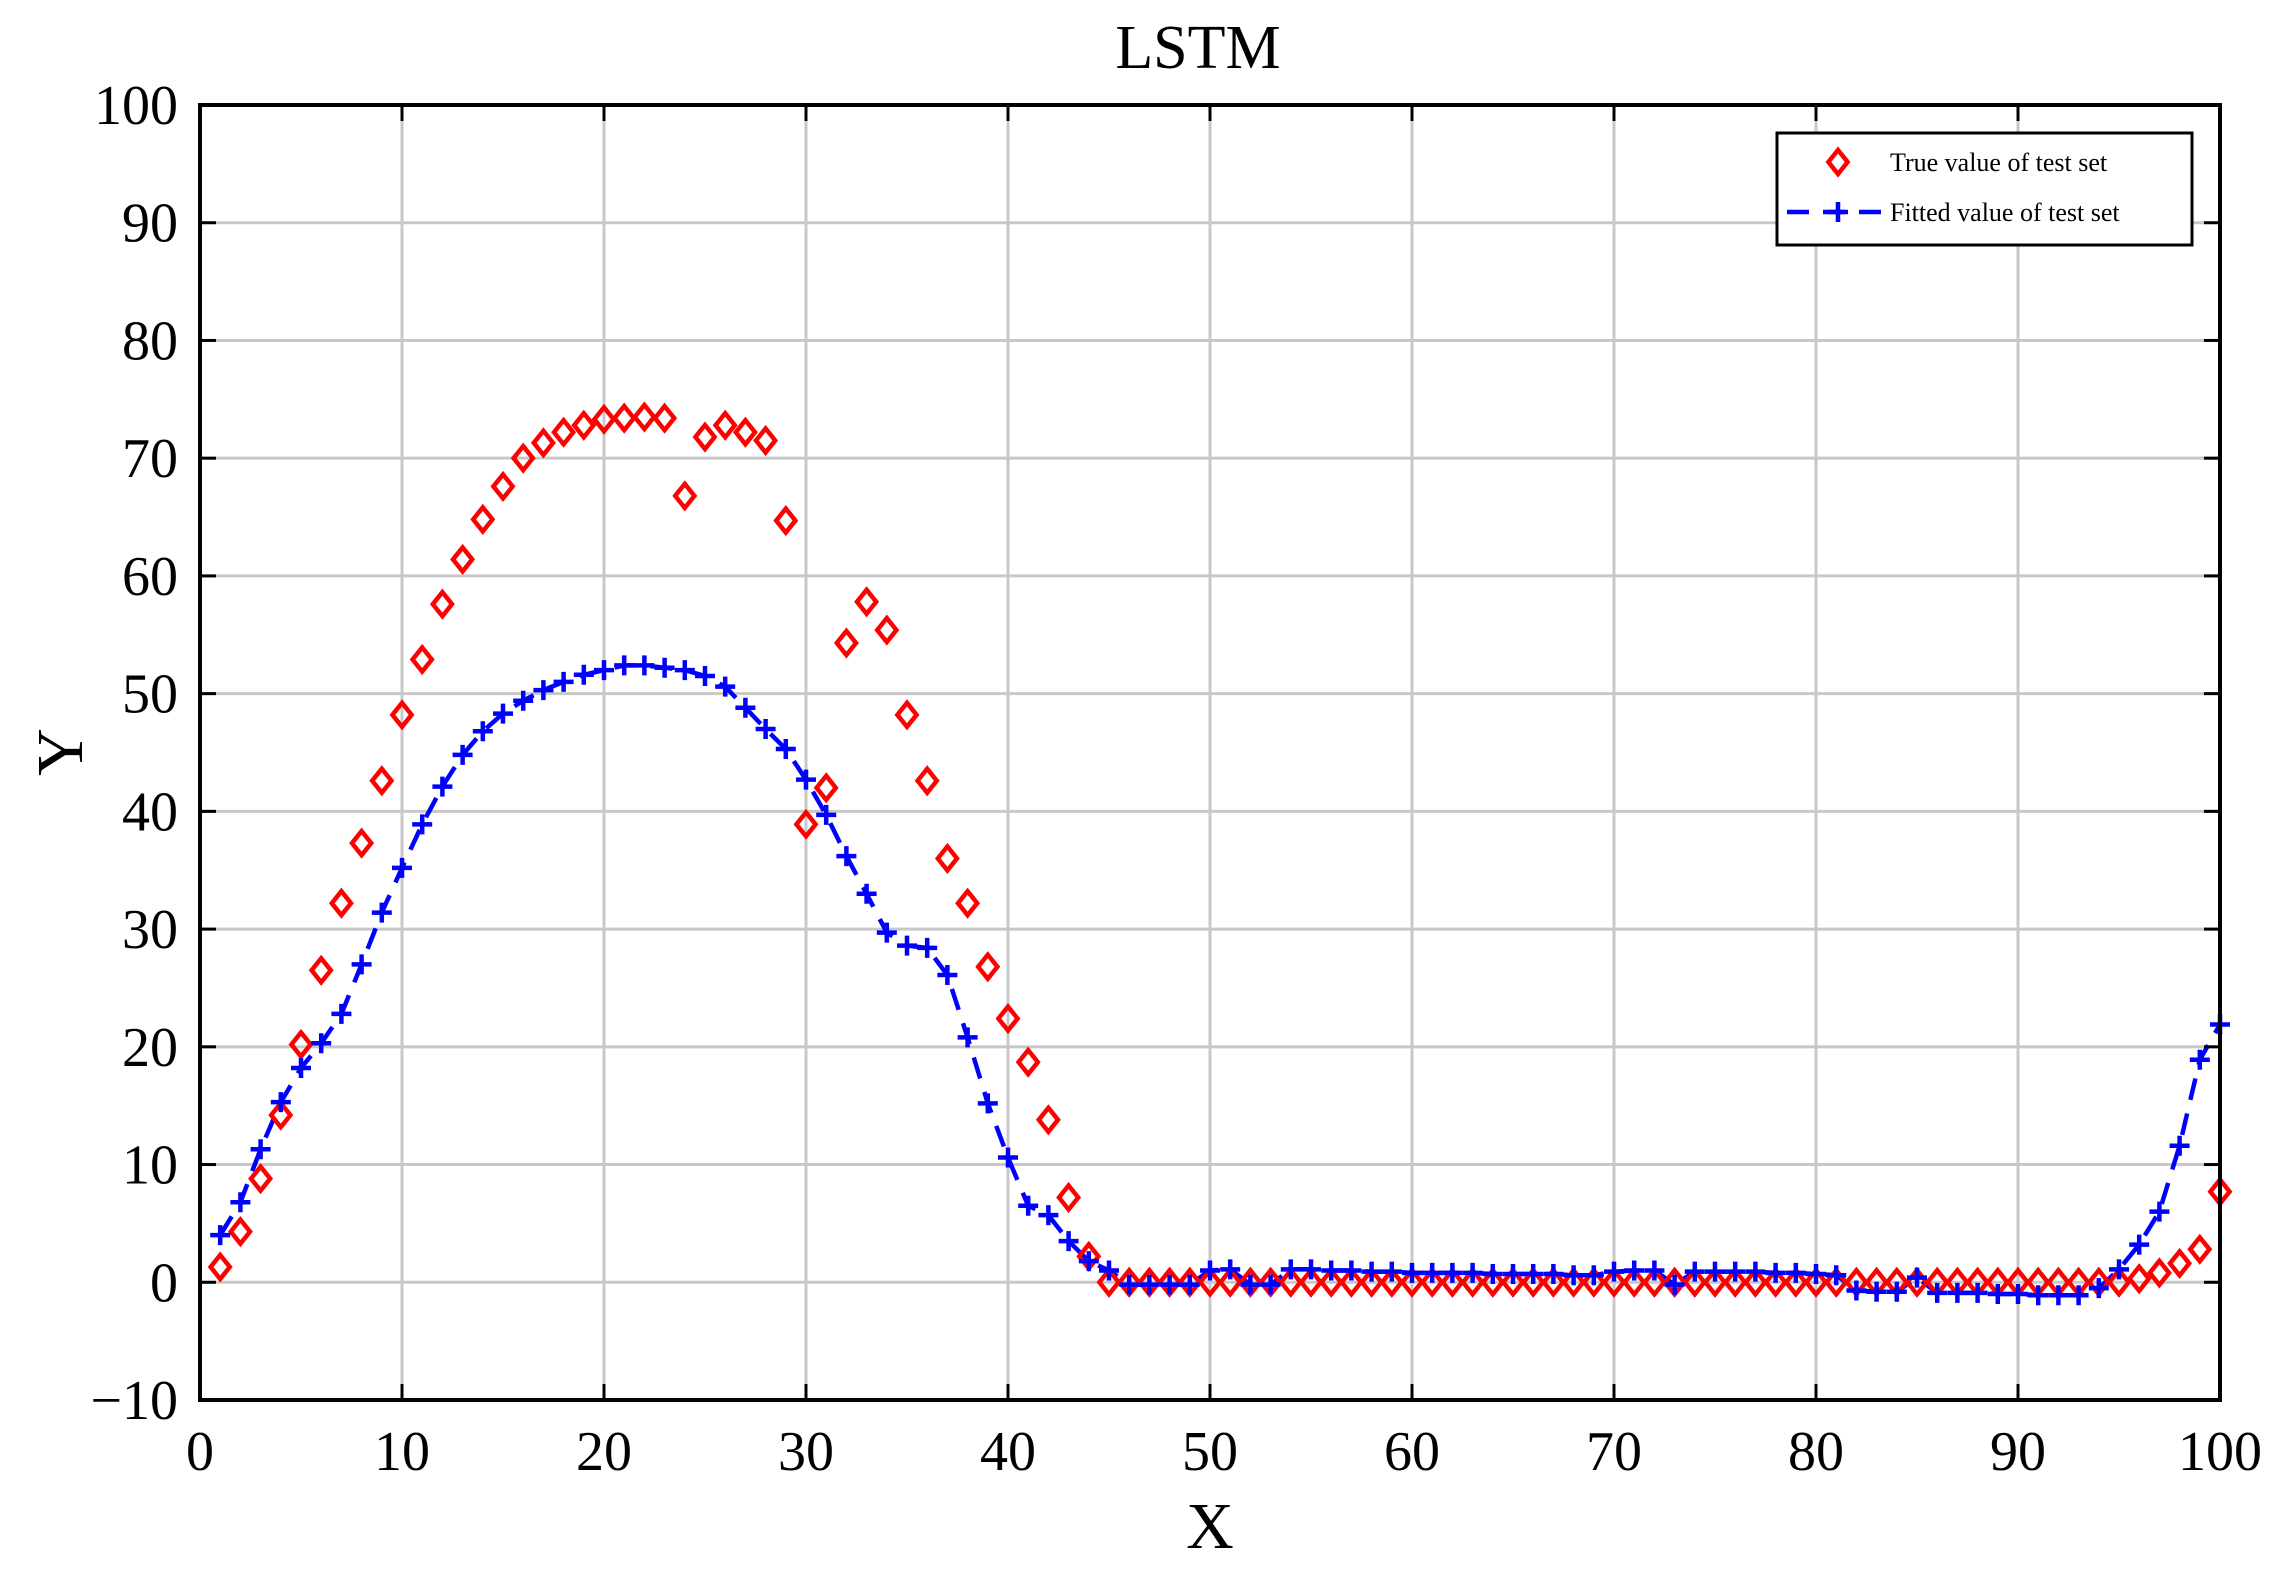  Describe the element at coordinates (1838, 212) in the screenshot. I see `legend-plus-marker` at that location.